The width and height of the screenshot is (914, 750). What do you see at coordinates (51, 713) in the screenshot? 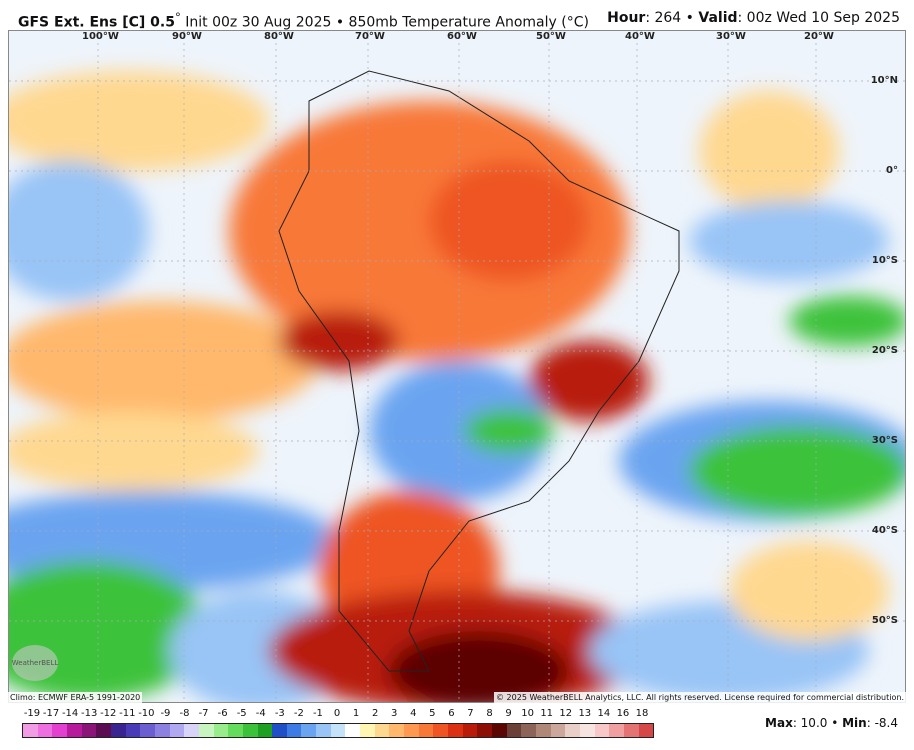
I see `colorbar-tick-label: -17` at bounding box center [51, 713].